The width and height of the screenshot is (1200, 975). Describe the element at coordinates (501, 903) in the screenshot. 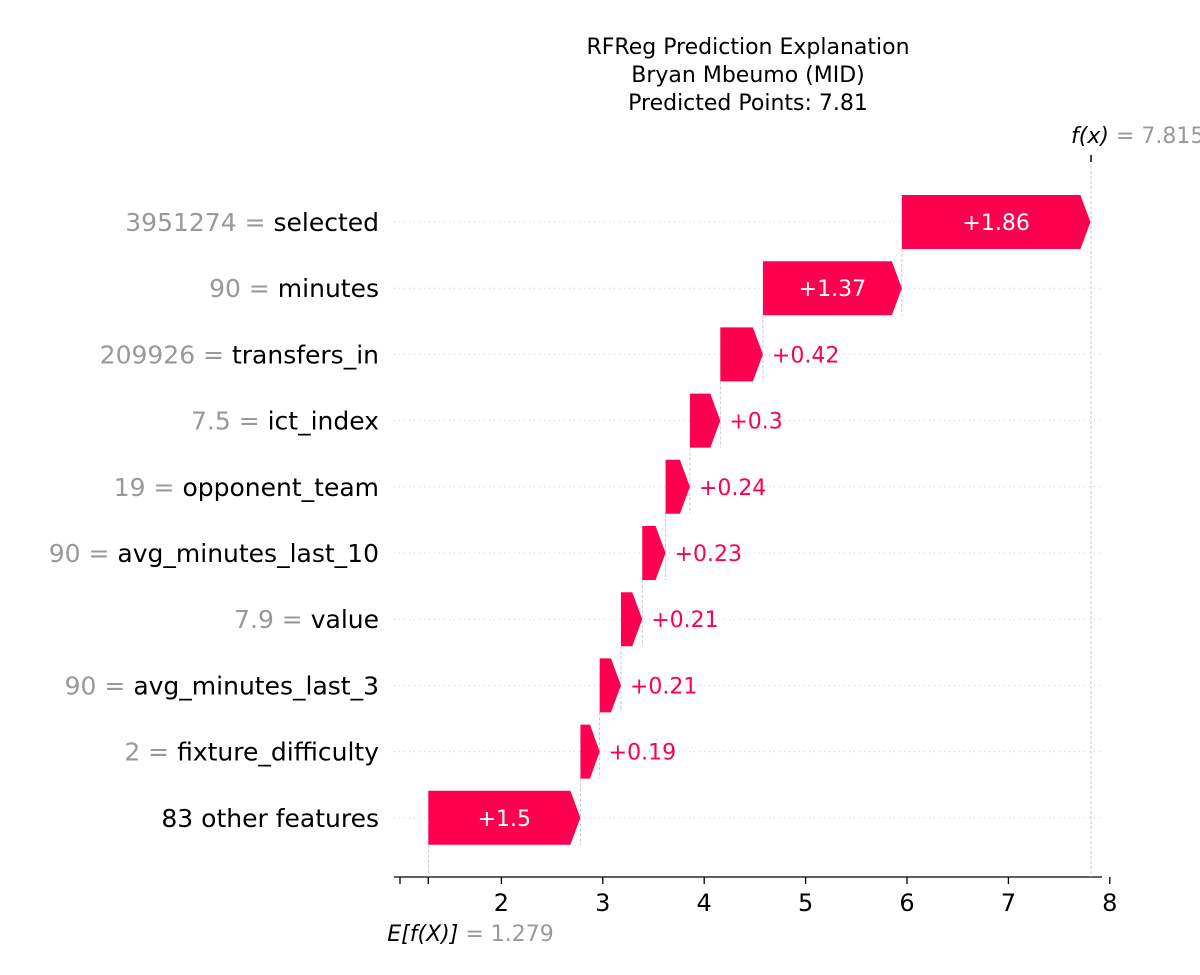

I see `x-tick-label: 2` at that location.